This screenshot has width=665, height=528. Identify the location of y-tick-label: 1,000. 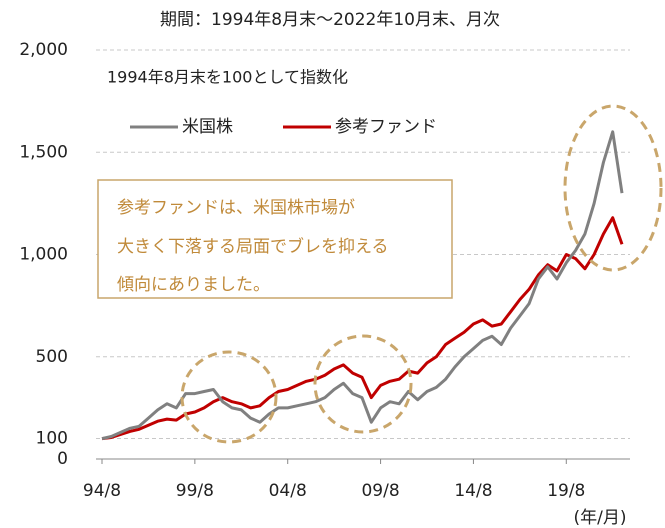
(43, 255).